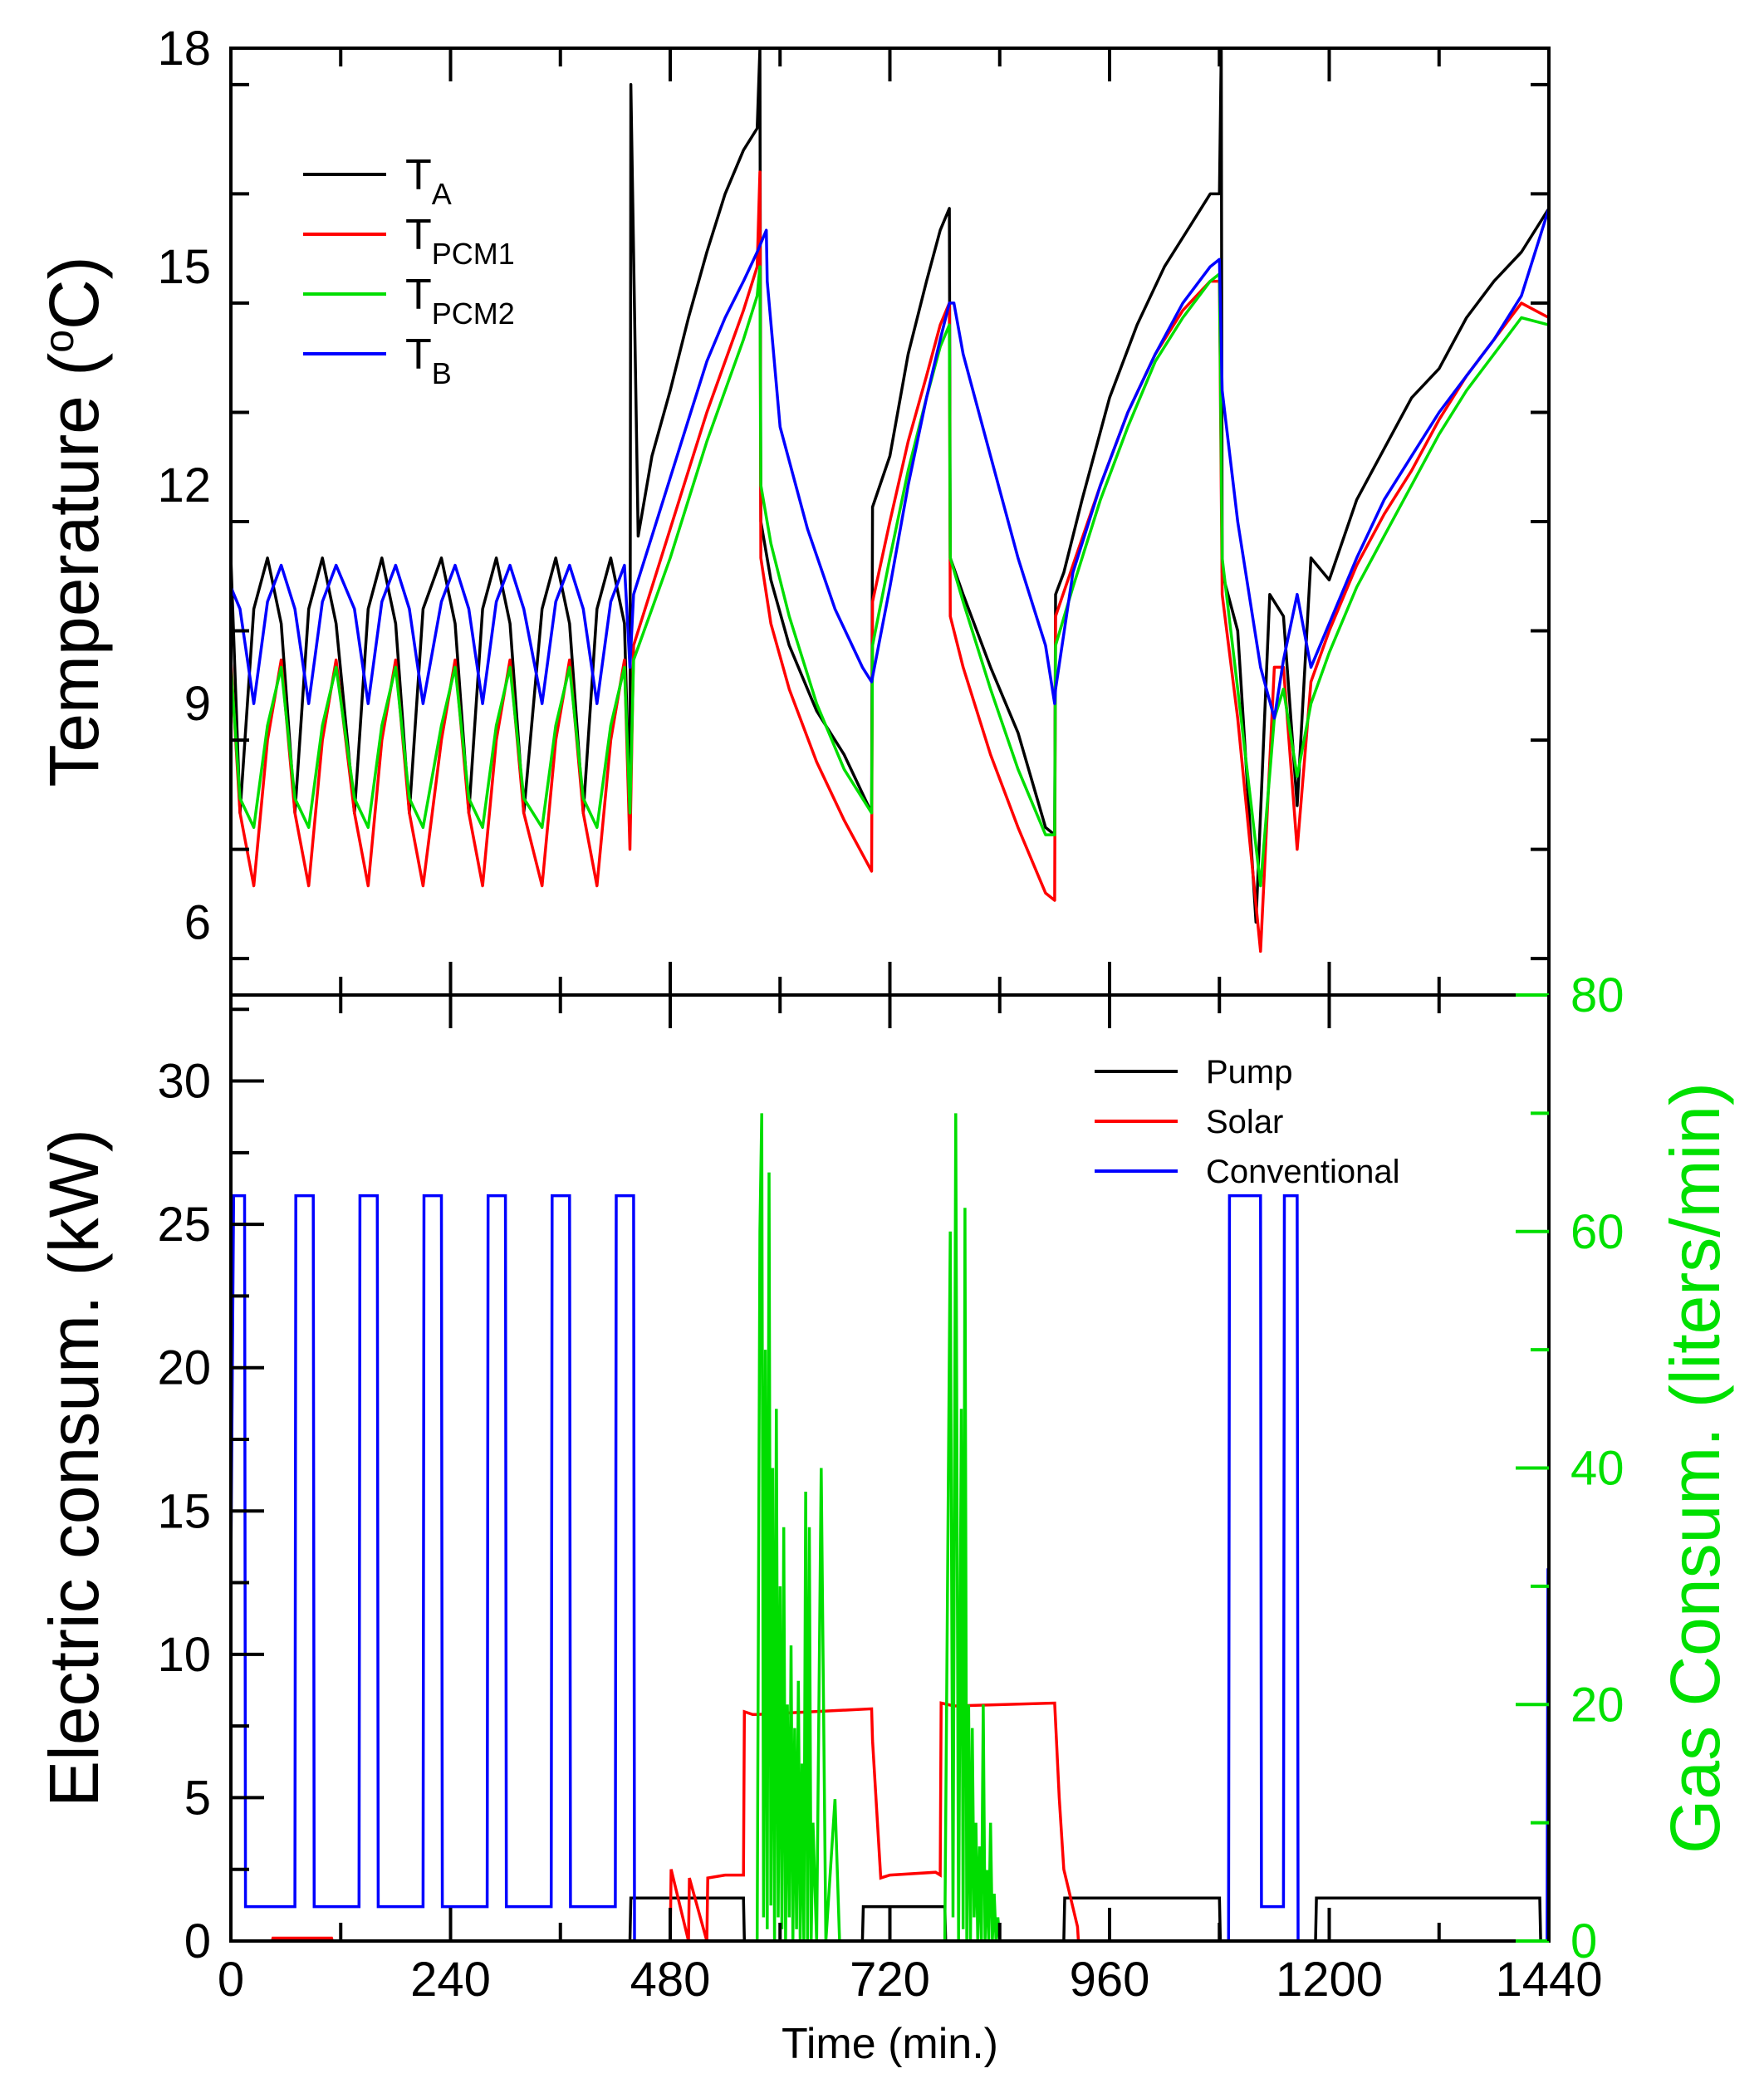 This screenshot has width=1764, height=2093. I want to click on x-tick-label: 480, so click(670, 1980).